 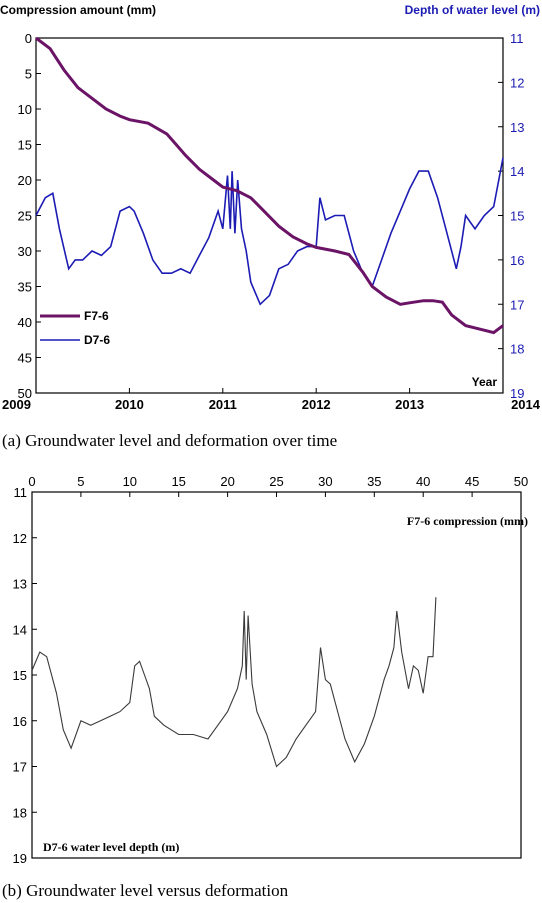 What do you see at coordinates (517, 304) in the screenshot?
I see `right-tick-label: 17` at bounding box center [517, 304].